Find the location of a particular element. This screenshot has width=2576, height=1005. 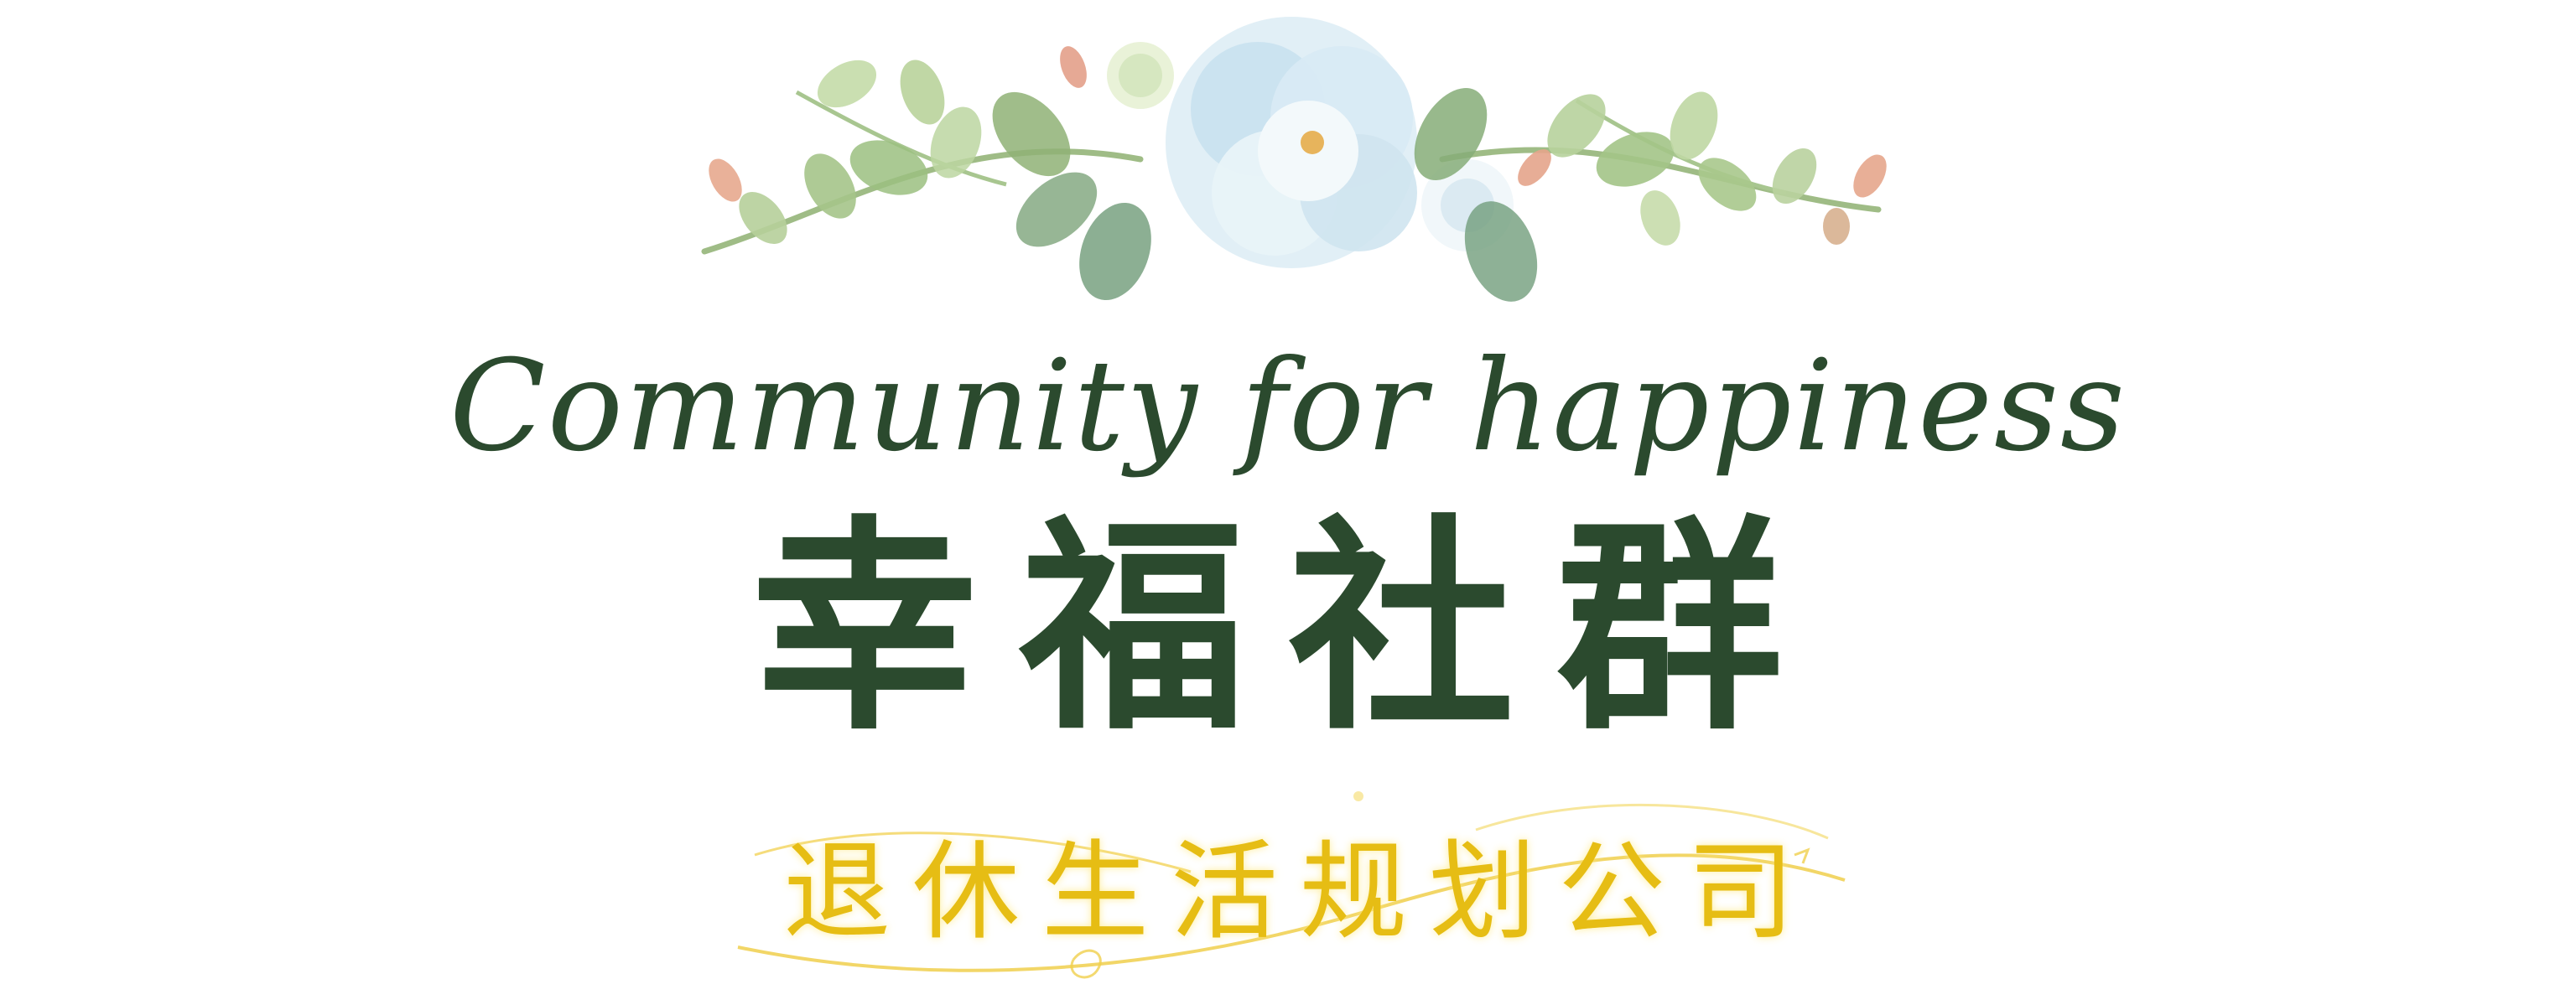

floral-garland-icon is located at coordinates (1294, 159).